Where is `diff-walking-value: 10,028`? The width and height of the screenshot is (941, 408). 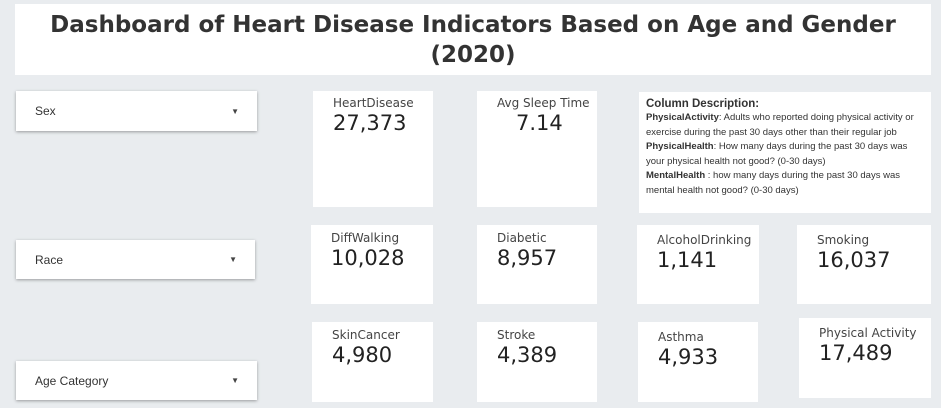
diff-walking-value: 10,028 is located at coordinates (368, 258).